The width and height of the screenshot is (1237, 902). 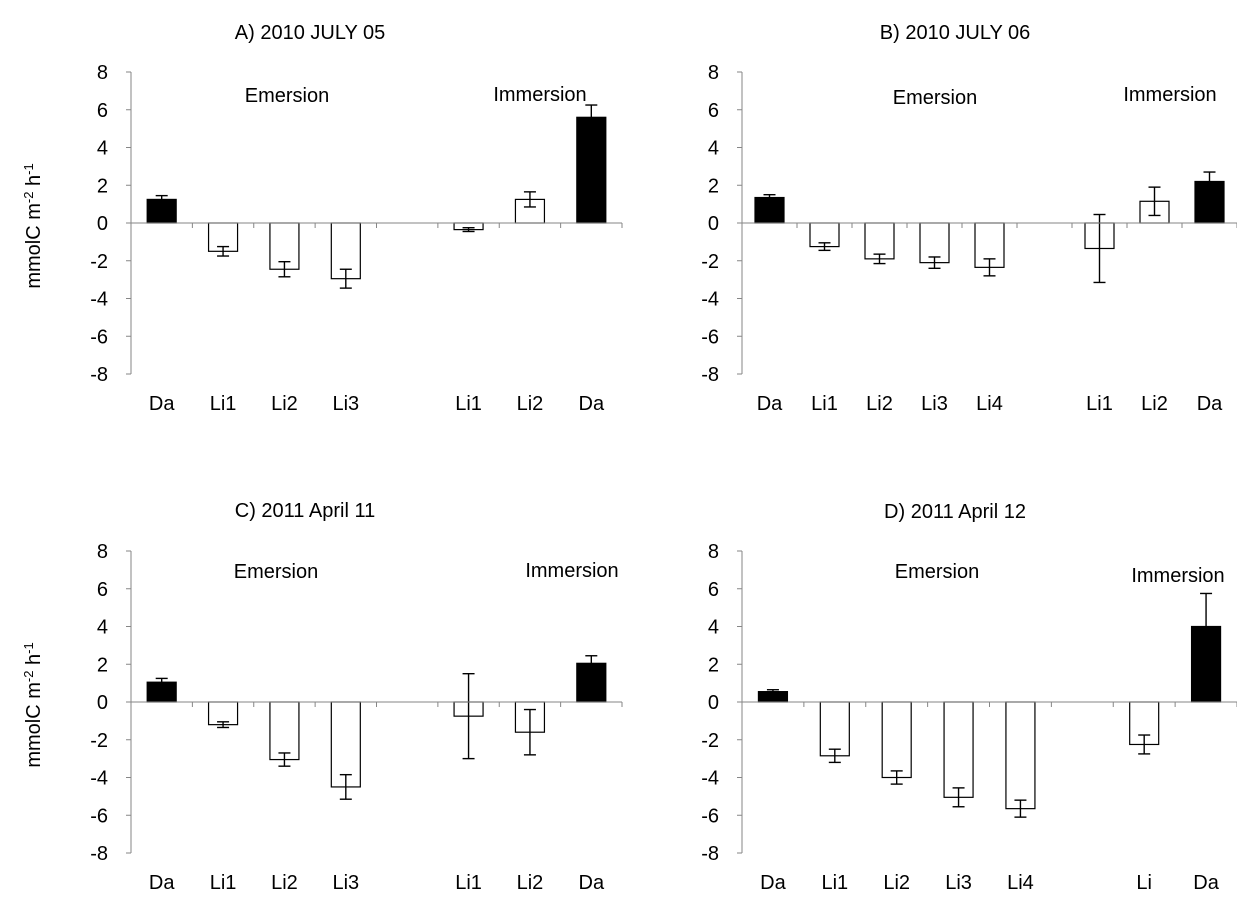 What do you see at coordinates (955, 512) in the screenshot?
I see `panel-d-title: D) 2011 April 12` at bounding box center [955, 512].